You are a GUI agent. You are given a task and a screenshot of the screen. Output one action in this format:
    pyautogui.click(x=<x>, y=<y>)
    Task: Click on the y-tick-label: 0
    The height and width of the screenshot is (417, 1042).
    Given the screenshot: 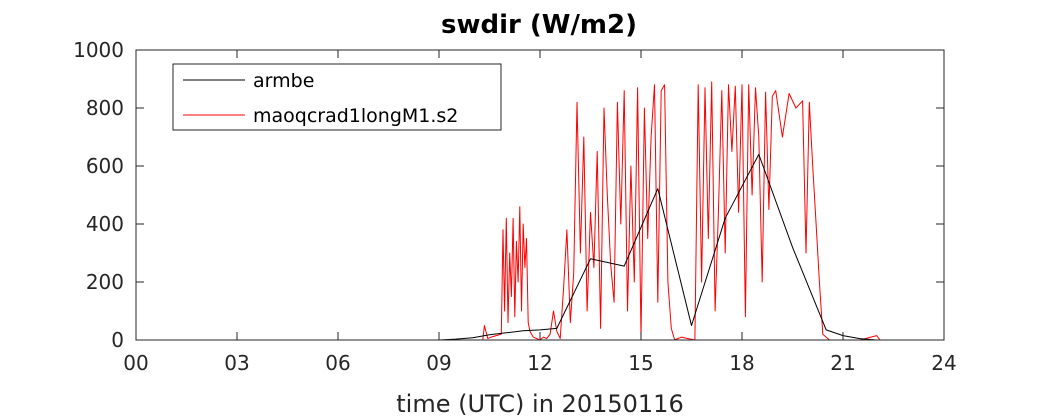 What is the action you would take?
    pyautogui.click(x=117, y=340)
    